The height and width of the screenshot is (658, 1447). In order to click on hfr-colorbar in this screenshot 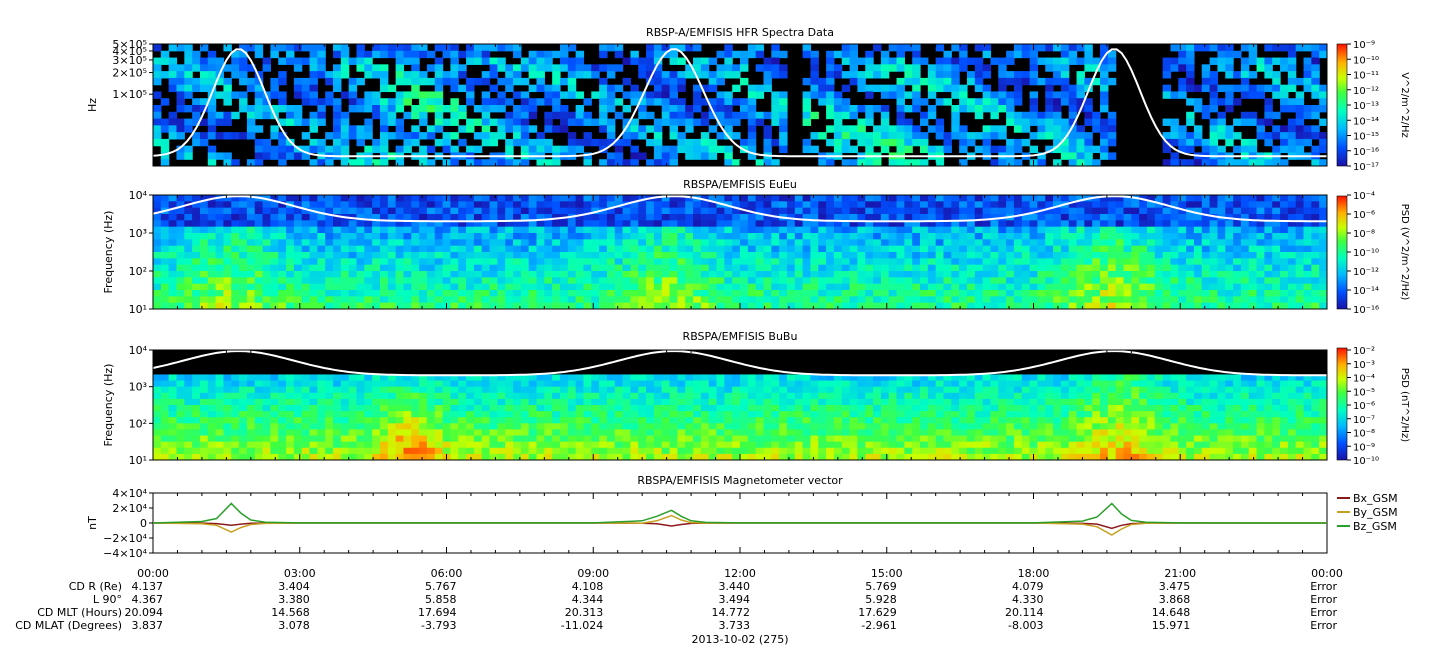, I will do `click(1342, 105)`.